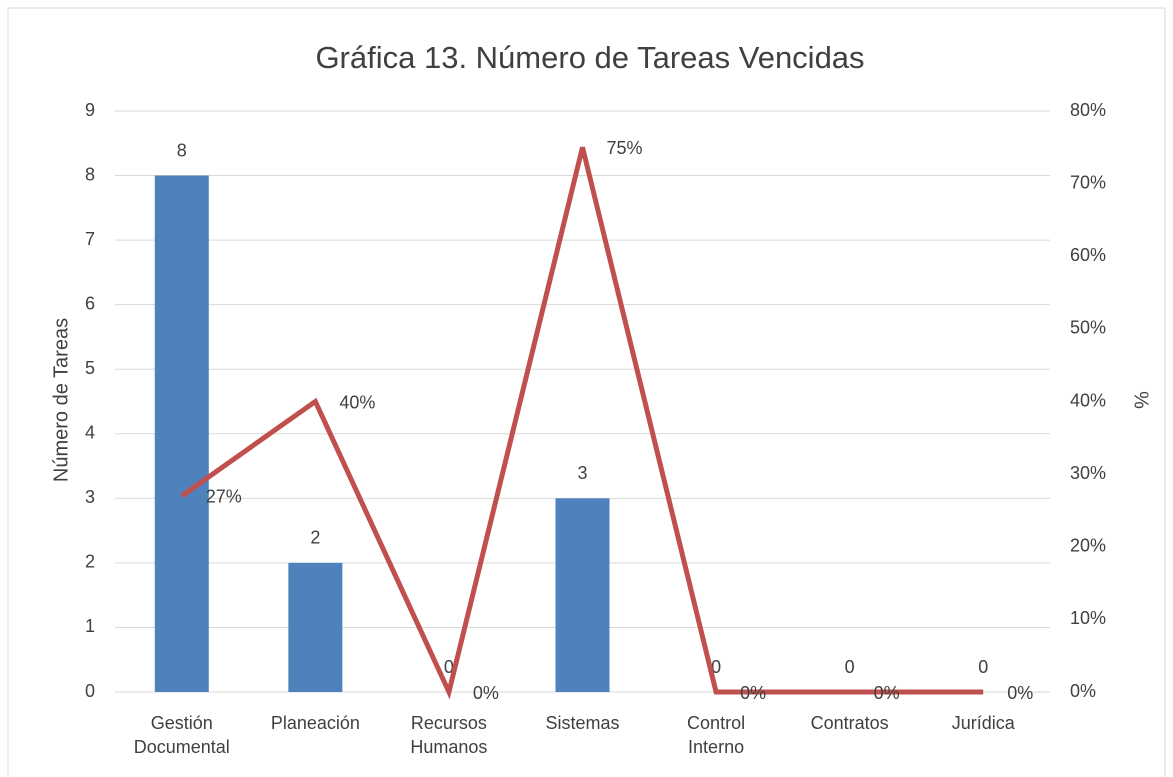 This screenshot has height=777, width=1173. What do you see at coordinates (90, 239) in the screenshot?
I see `y-tick-label: 7` at bounding box center [90, 239].